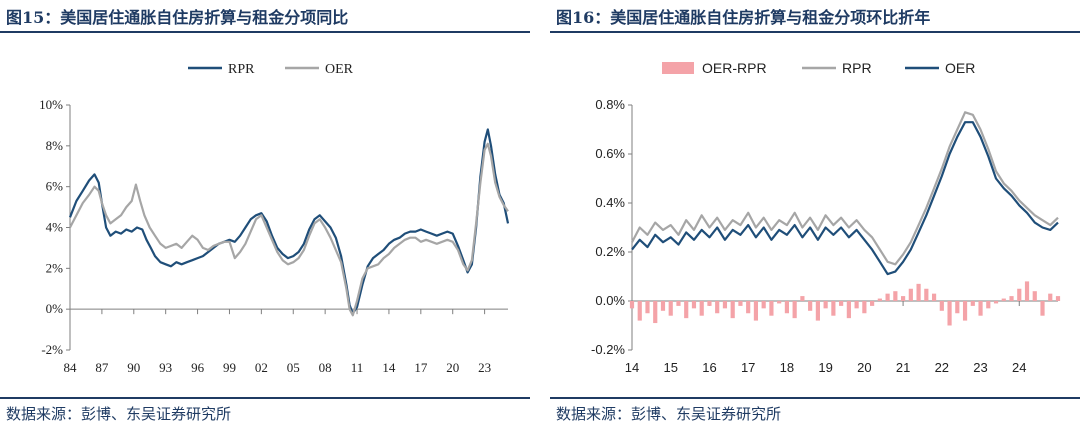 This screenshot has width=1080, height=430. I want to click on y-tick-label: 8%, so click(55, 145).